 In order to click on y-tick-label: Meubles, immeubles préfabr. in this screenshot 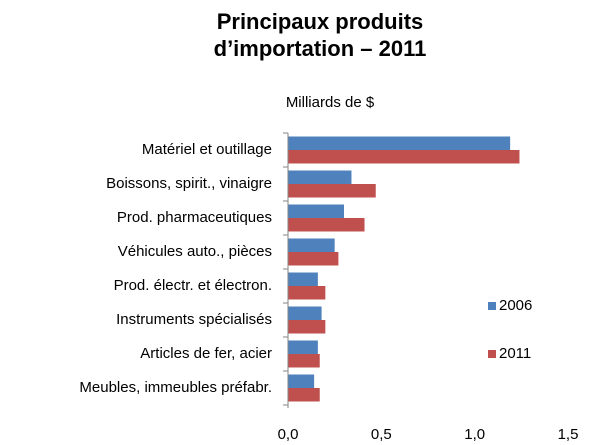, I will do `click(175, 387)`.